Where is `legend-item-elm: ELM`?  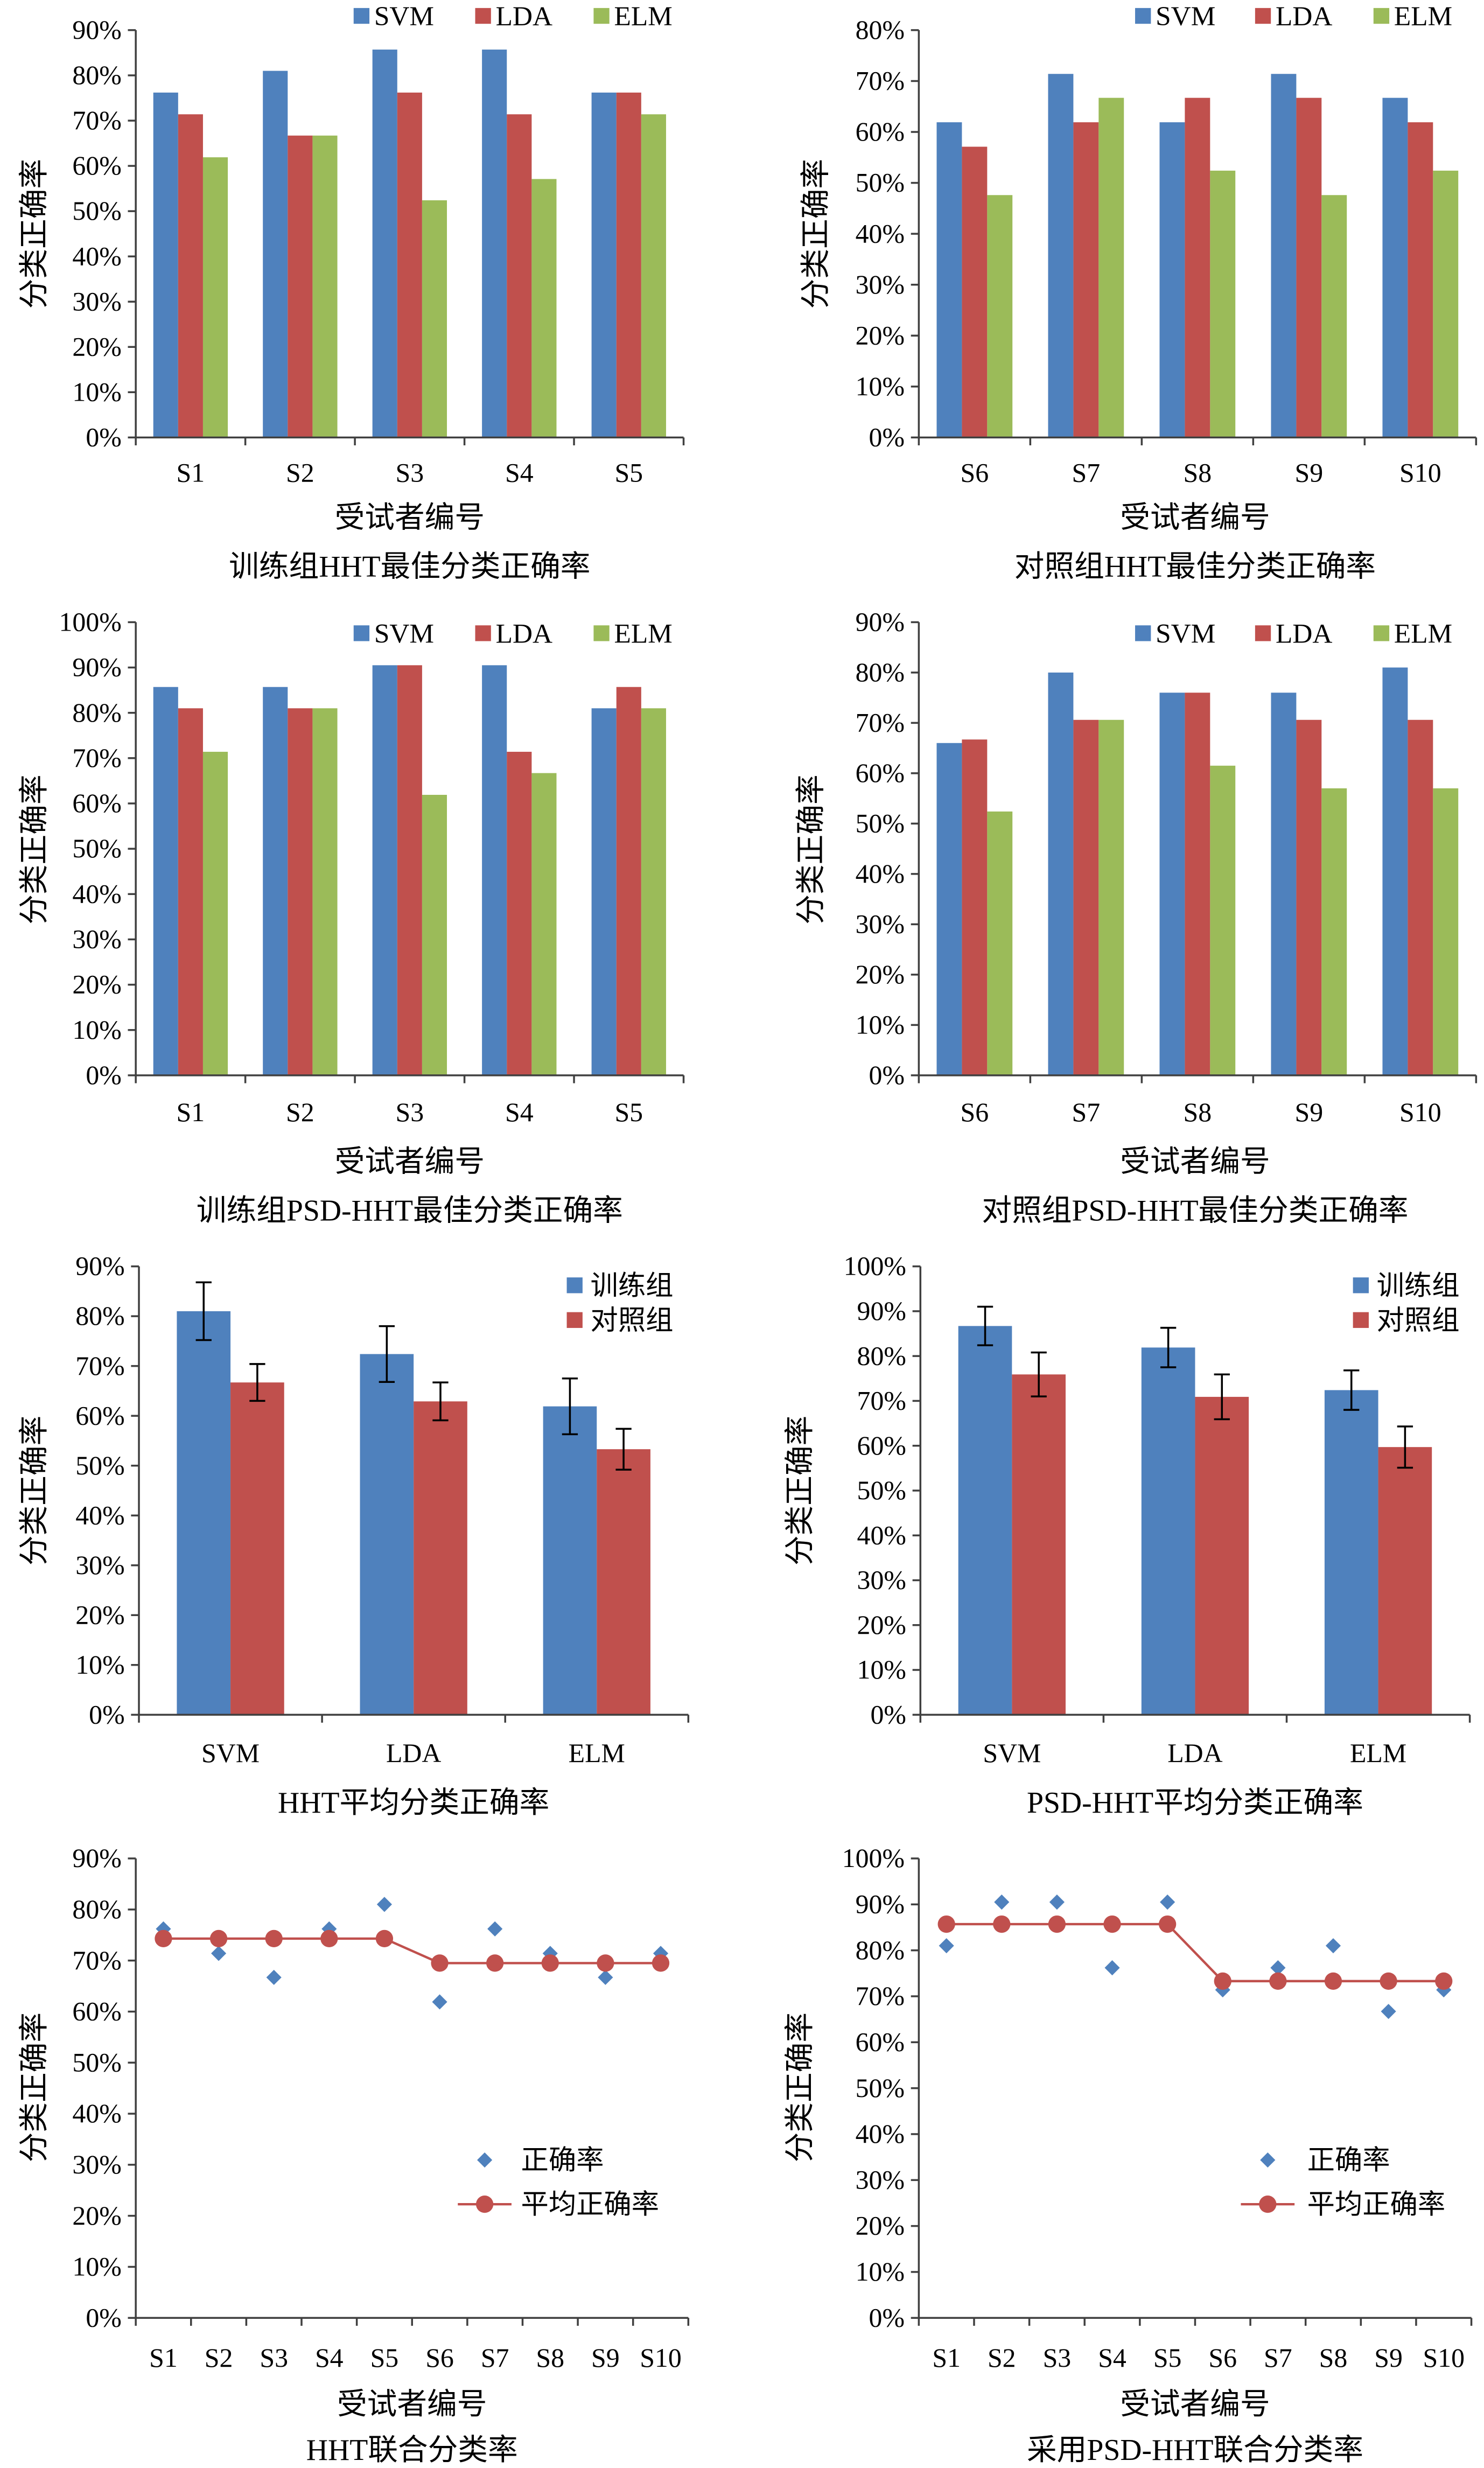 legend-item-elm: ELM is located at coordinates (633, 633).